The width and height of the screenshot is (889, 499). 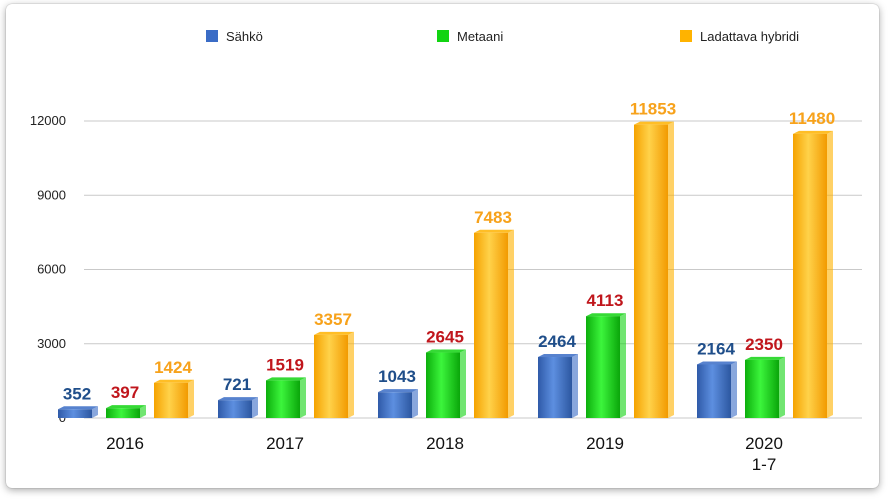 I want to click on data-label: 721, so click(x=237, y=384).